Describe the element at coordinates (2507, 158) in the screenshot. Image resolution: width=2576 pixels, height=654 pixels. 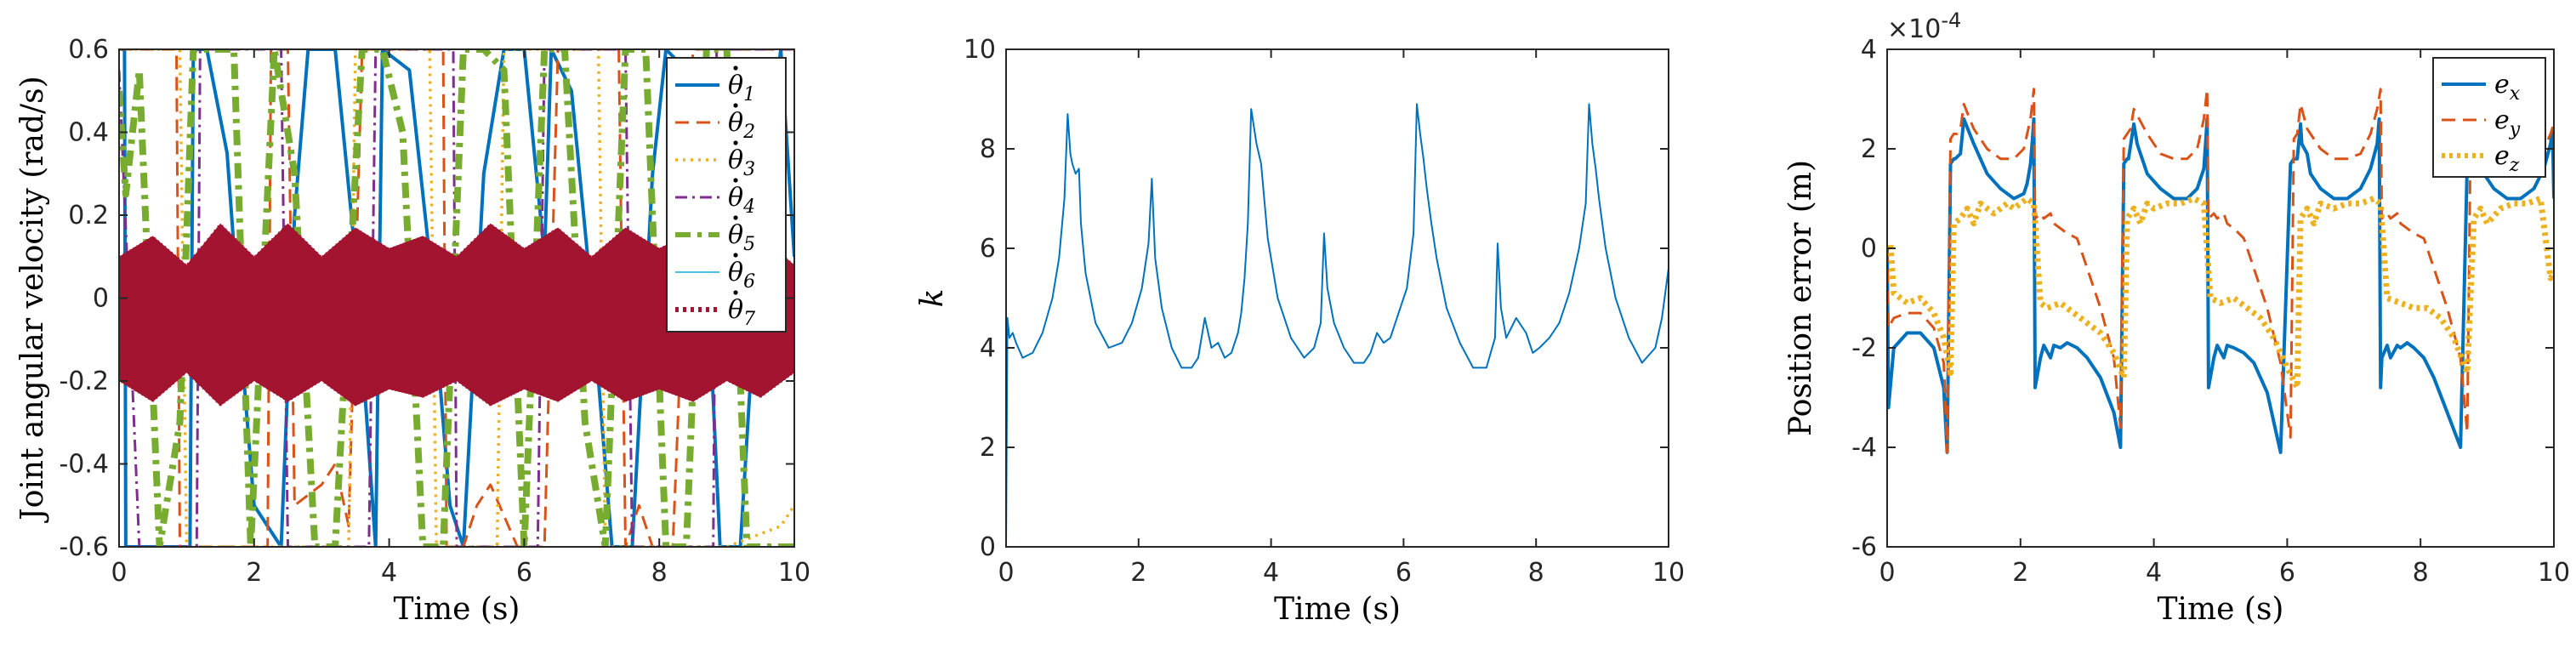
I see `legend-entry: ez` at that location.